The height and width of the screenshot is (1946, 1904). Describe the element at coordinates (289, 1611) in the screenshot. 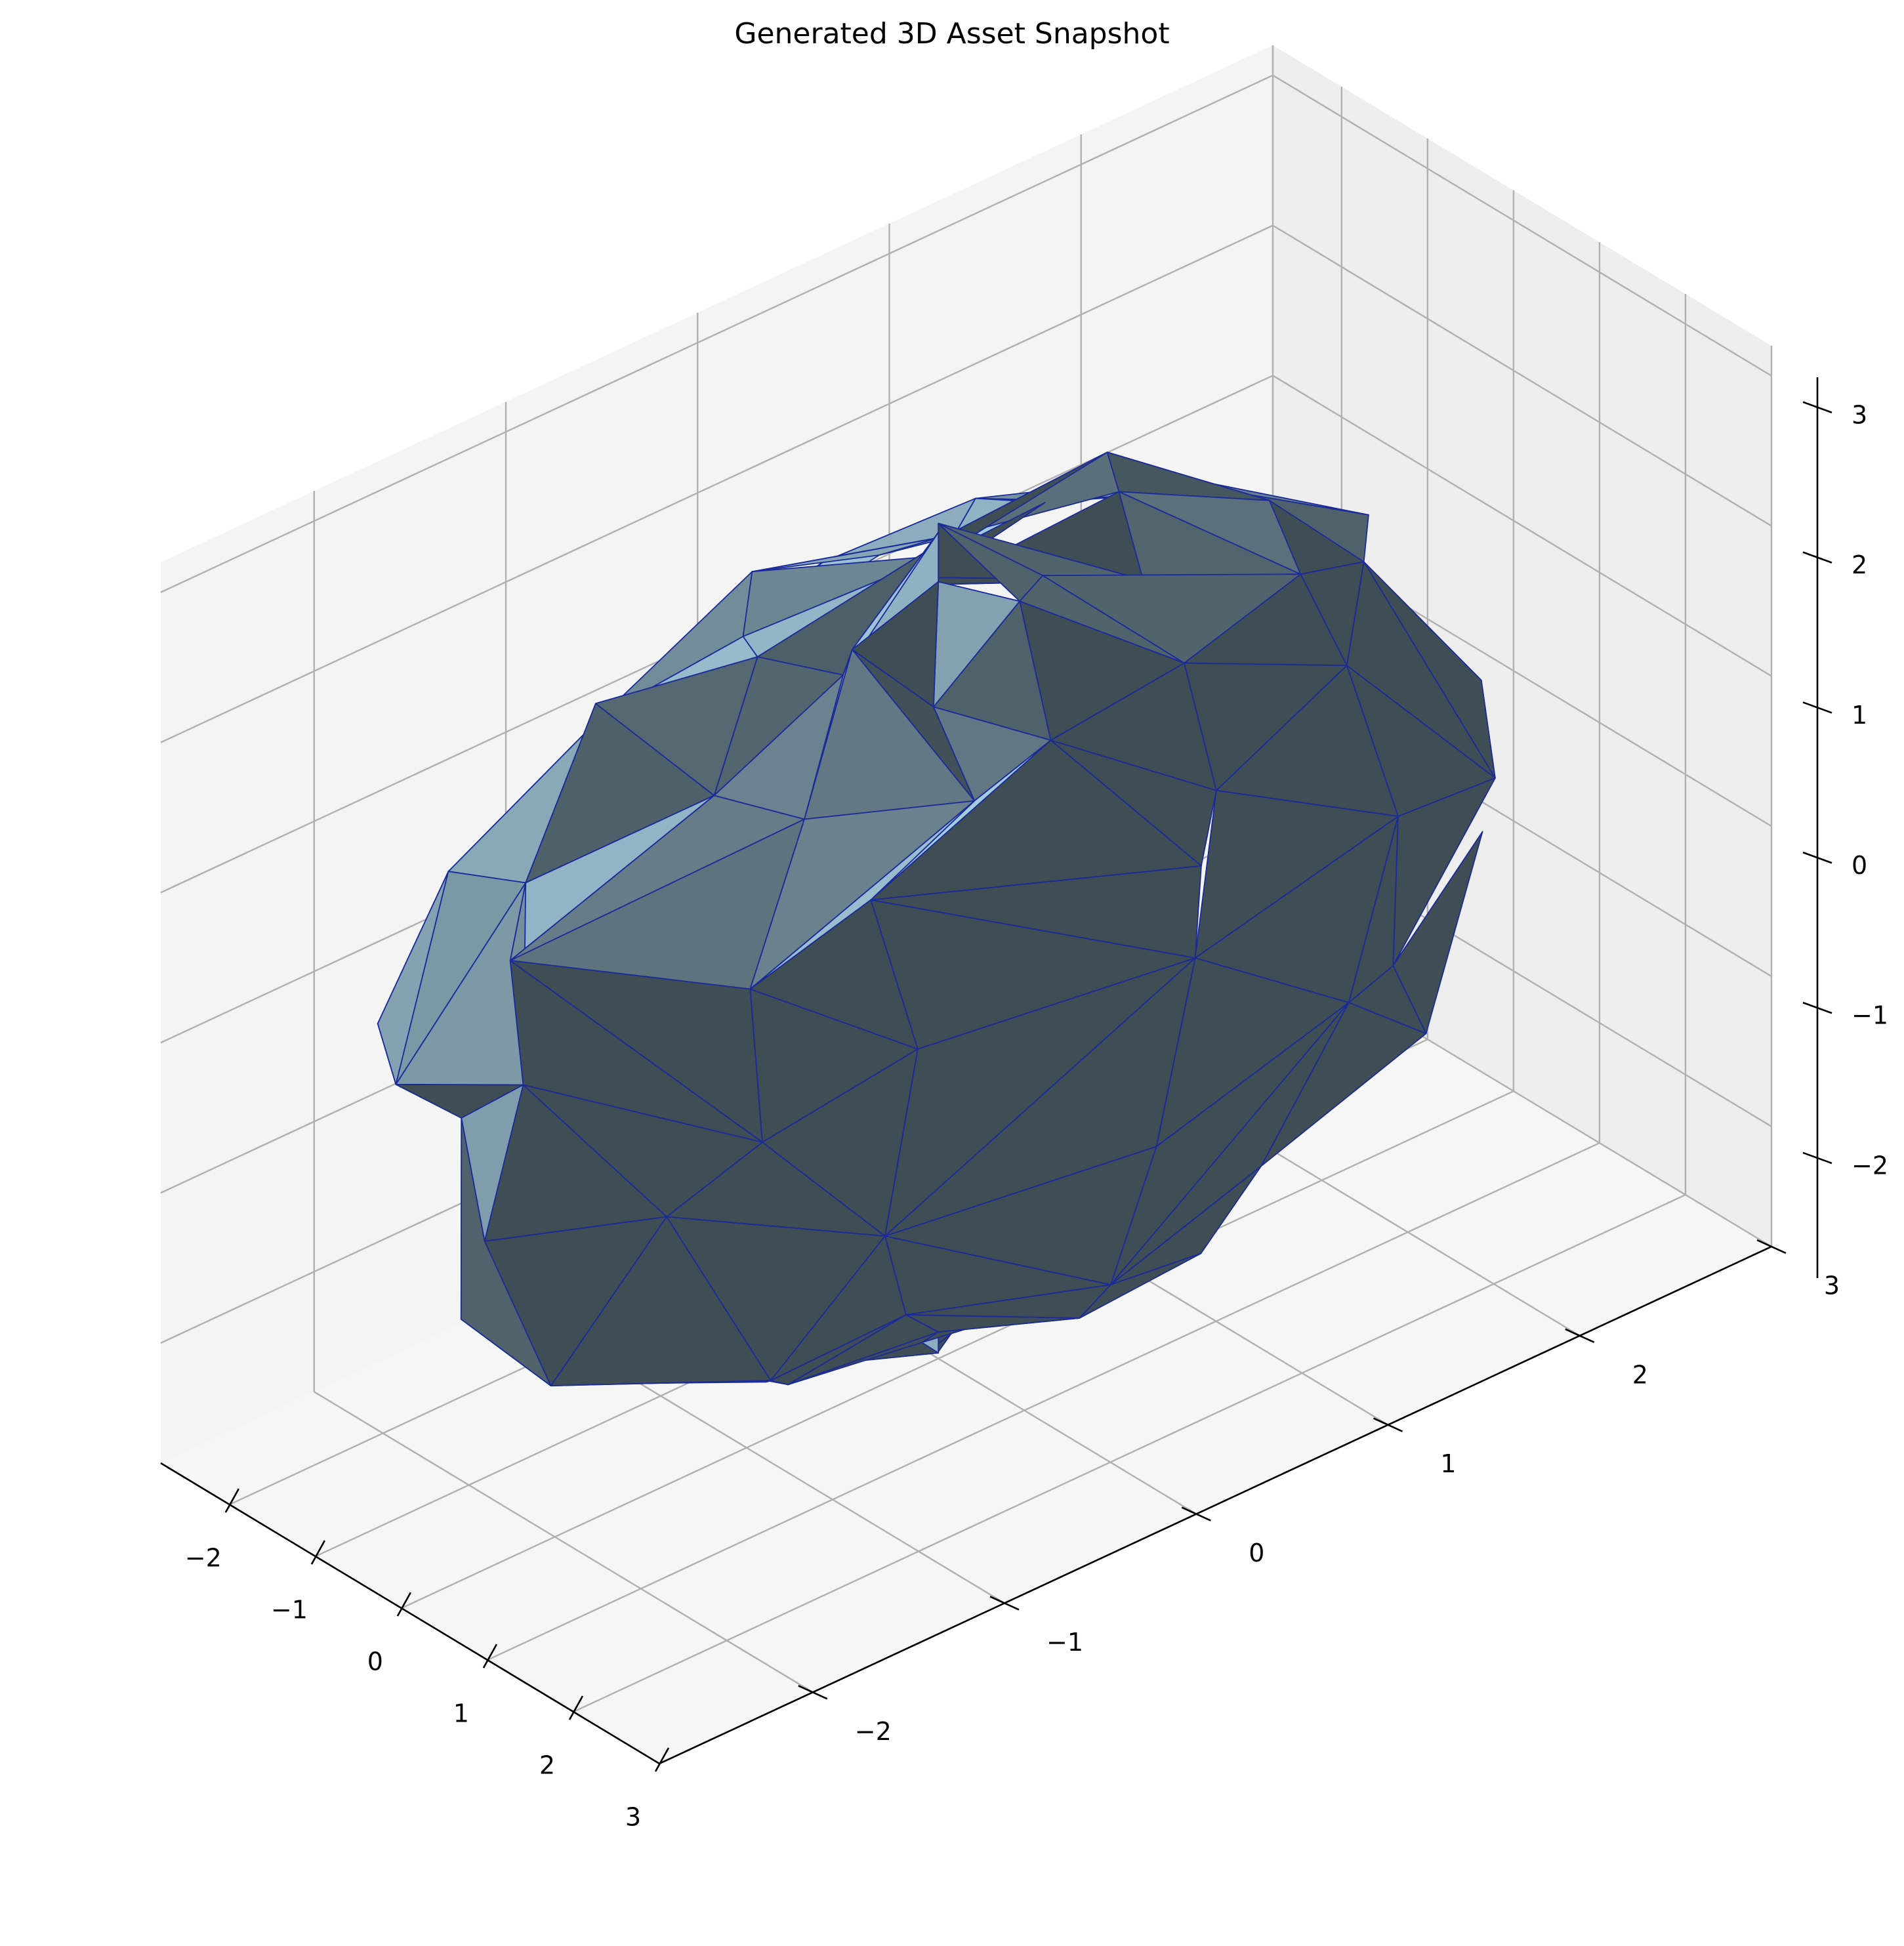

I see `x-tick-label: −1` at that location.